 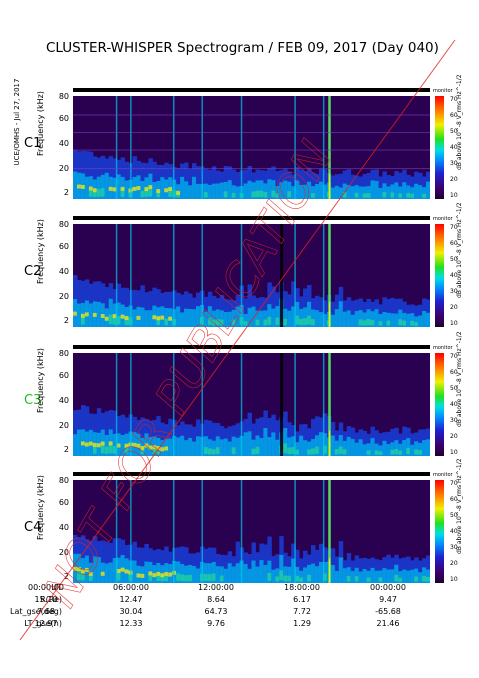 I want to click on table-cell: -65.68, so click(x=388, y=611).